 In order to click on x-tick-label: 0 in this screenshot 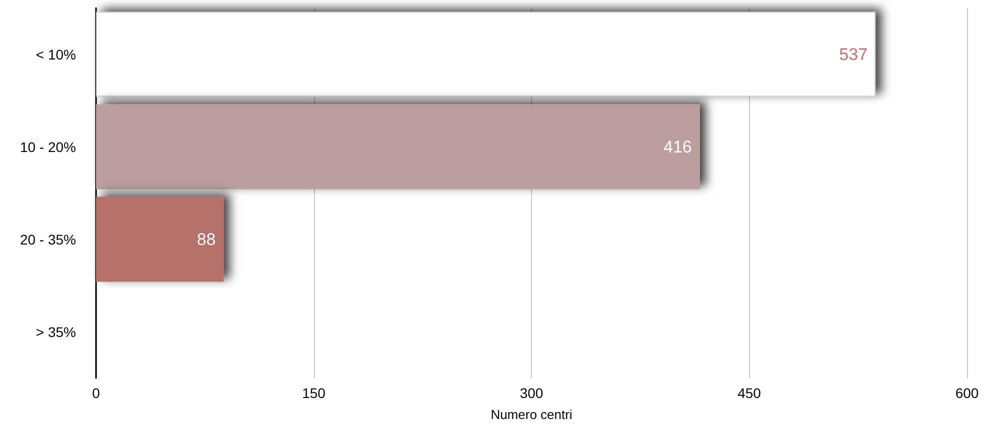, I will do `click(96, 393)`.